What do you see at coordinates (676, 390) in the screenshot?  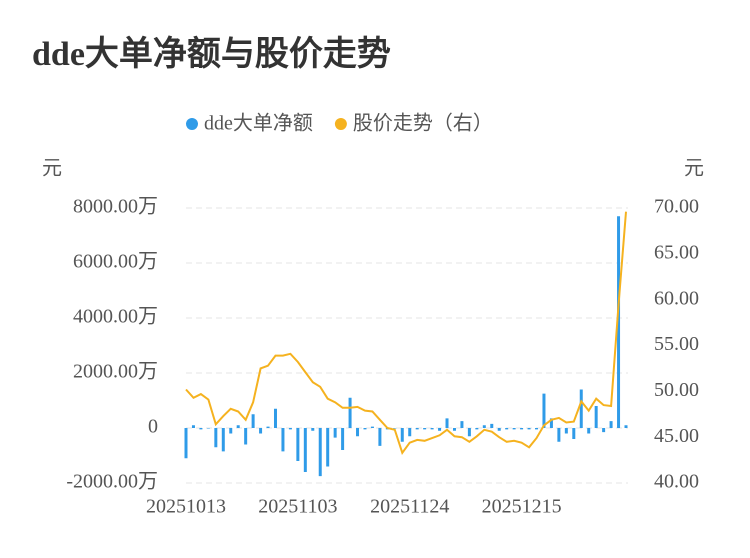 I see `y2-tick-label: 50.00` at bounding box center [676, 390].